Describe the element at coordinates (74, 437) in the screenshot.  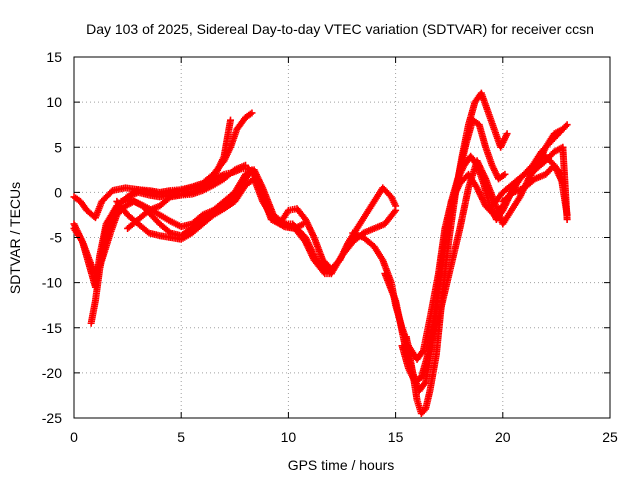
I see `x-tick-label: 0` at that location.